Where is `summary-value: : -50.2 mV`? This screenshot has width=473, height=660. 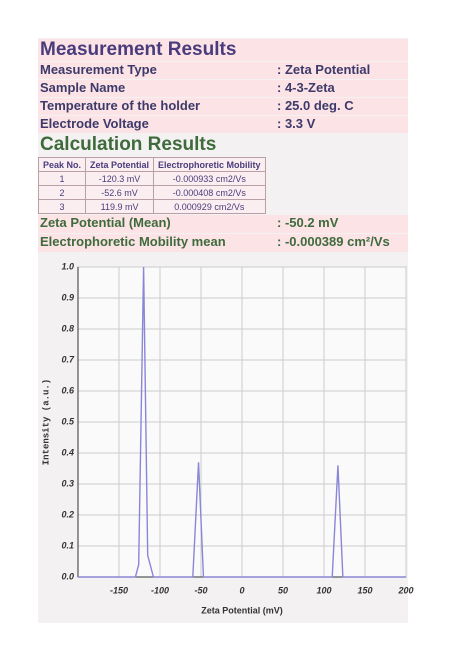 summary-value: : -50.2 mV is located at coordinates (308, 222).